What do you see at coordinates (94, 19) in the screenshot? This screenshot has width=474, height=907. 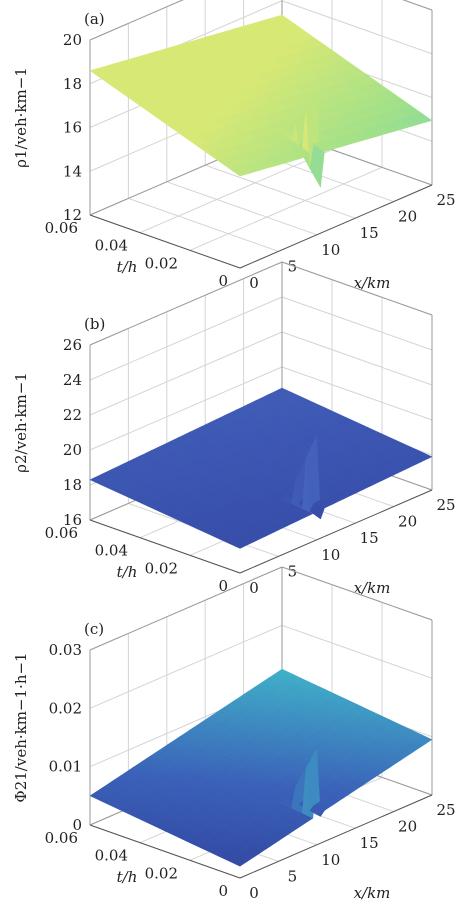 I see `panel-label: (a)` at bounding box center [94, 19].